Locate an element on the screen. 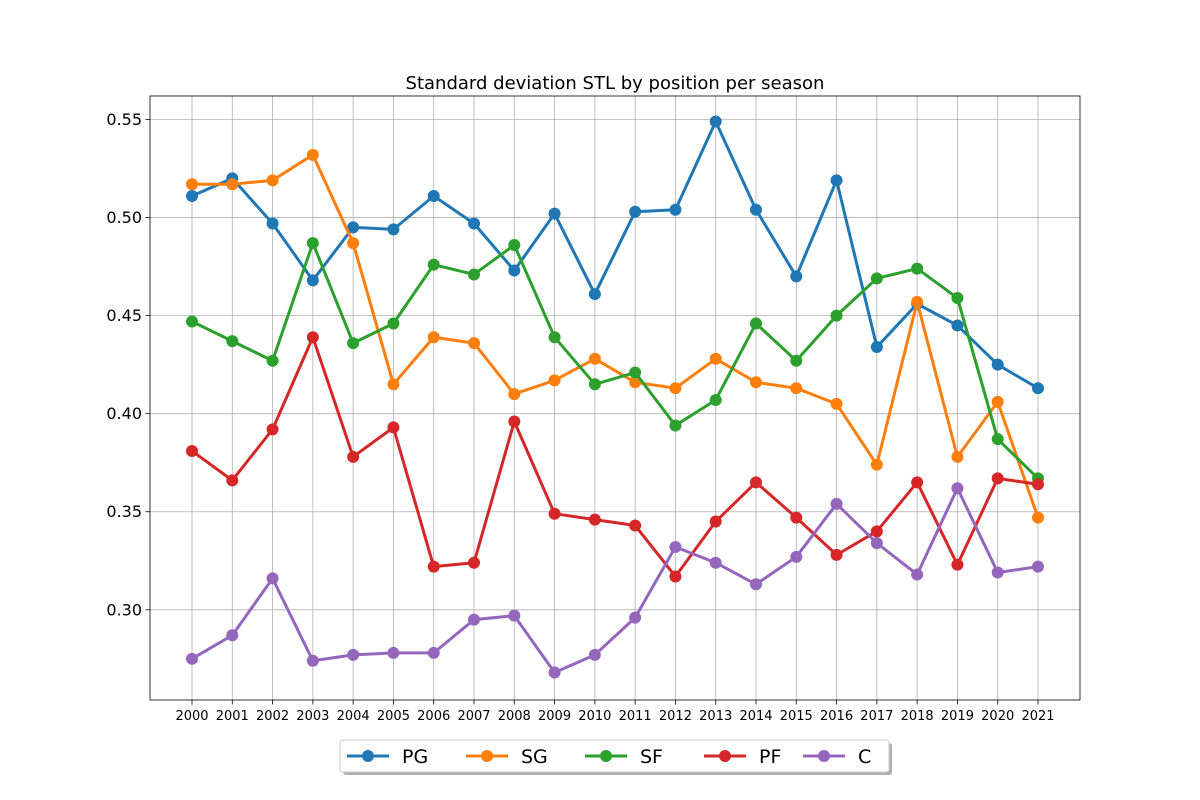  x-tick-label: 2012 is located at coordinates (675, 716).